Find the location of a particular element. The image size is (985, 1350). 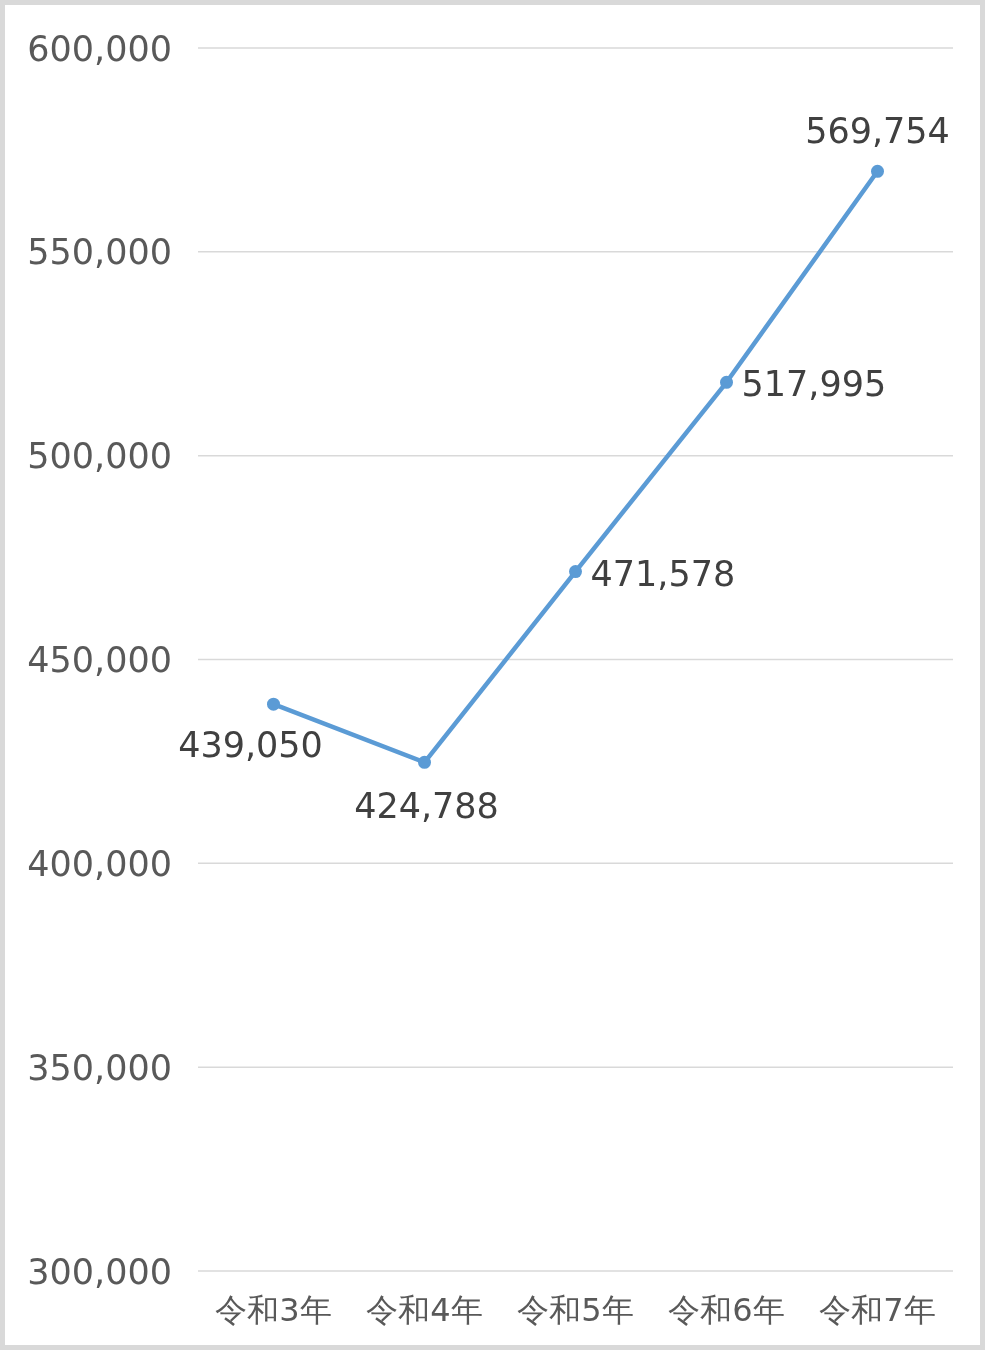

data-label: 569,754 is located at coordinates (877, 131).